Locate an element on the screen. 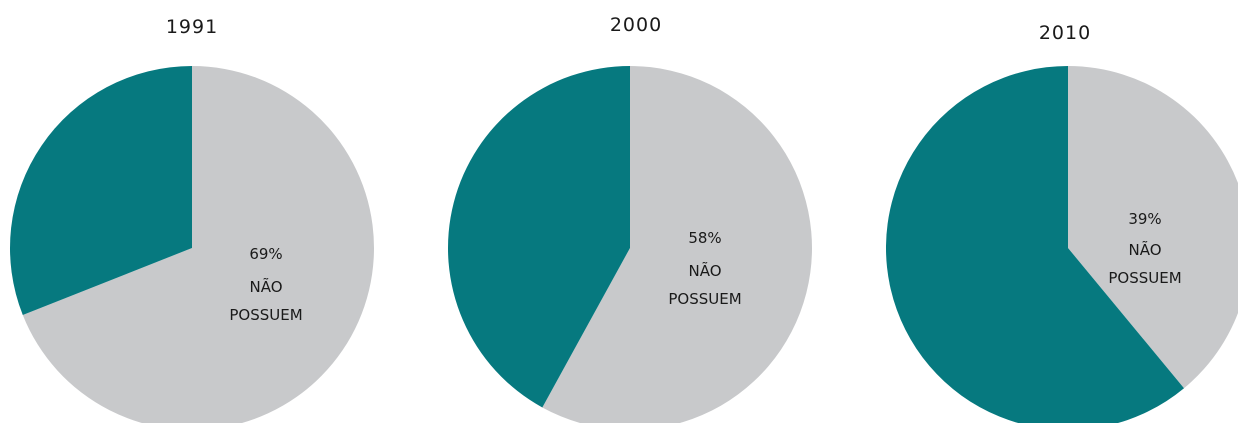 This screenshot has height=423, width=1238. pie-title-1991: 1991 is located at coordinates (192, 27).